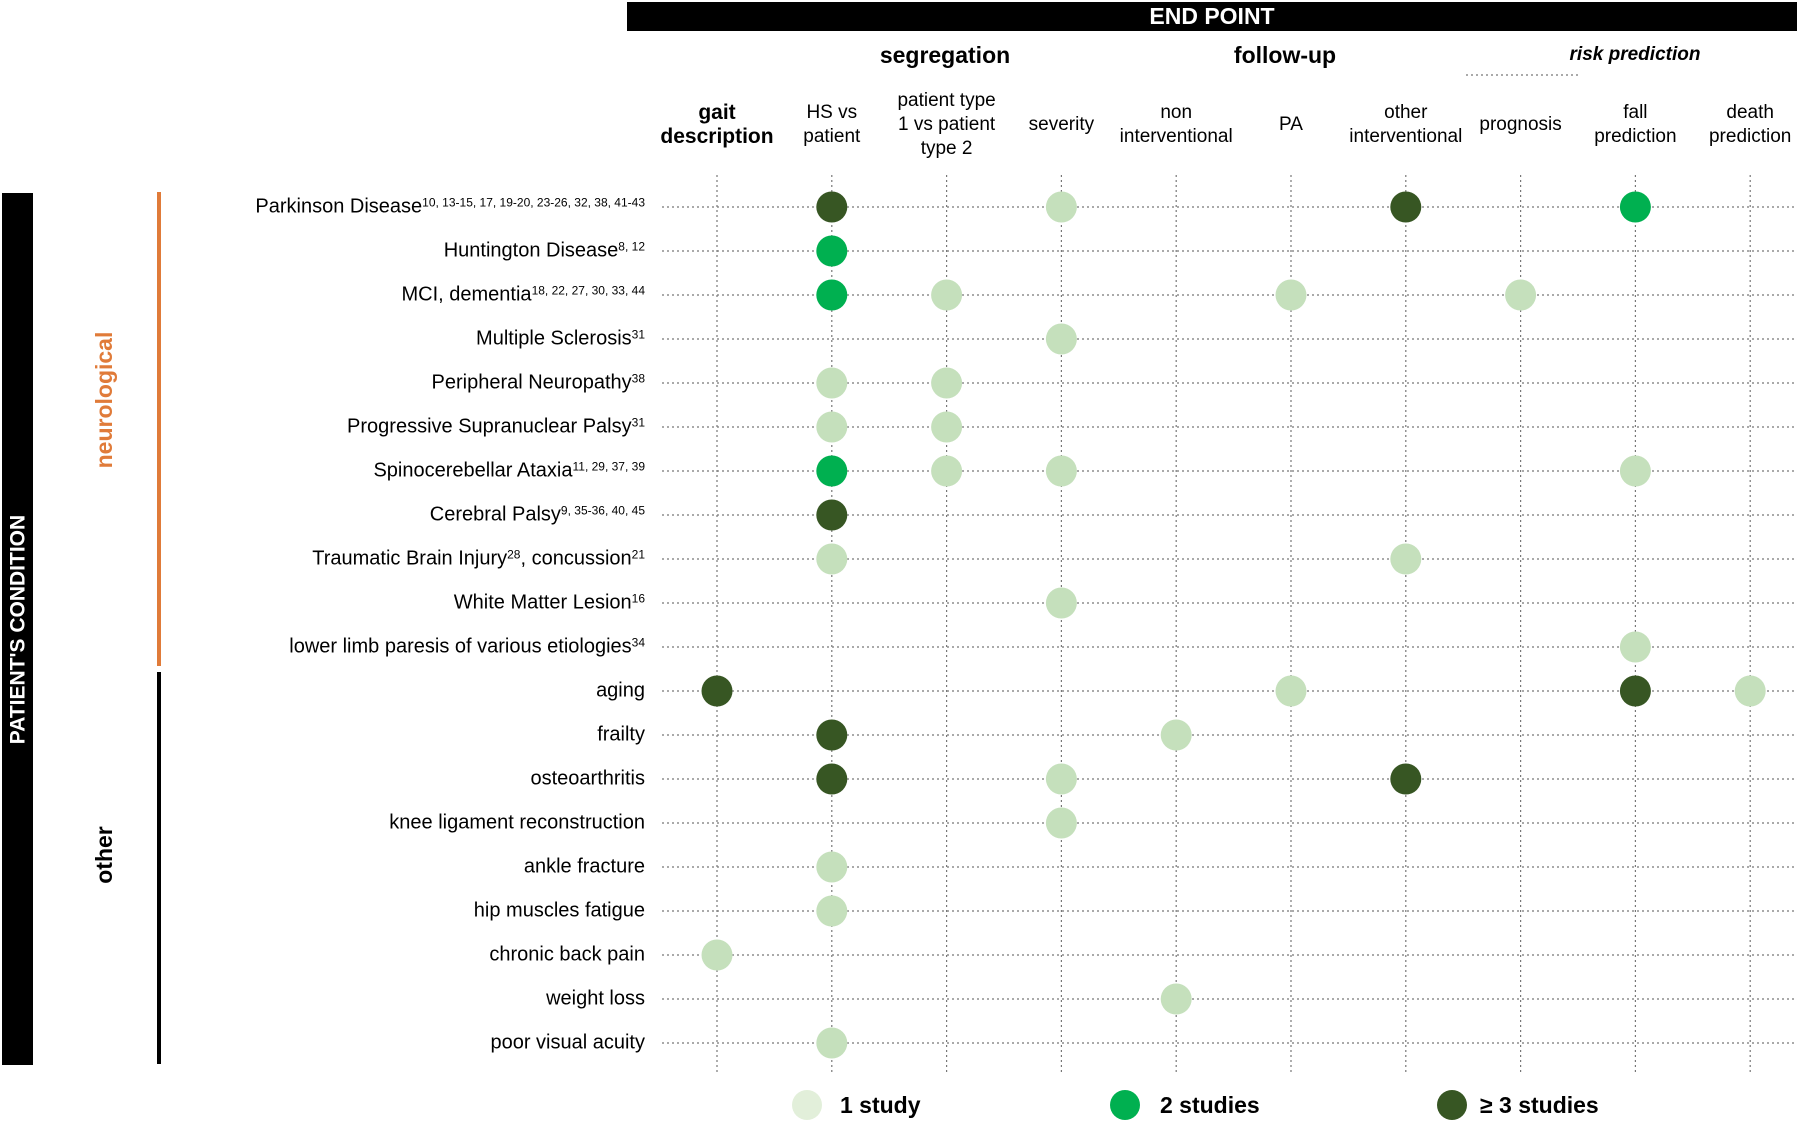  What do you see at coordinates (717, 112) in the screenshot?
I see `column-header-line: gait` at bounding box center [717, 112].